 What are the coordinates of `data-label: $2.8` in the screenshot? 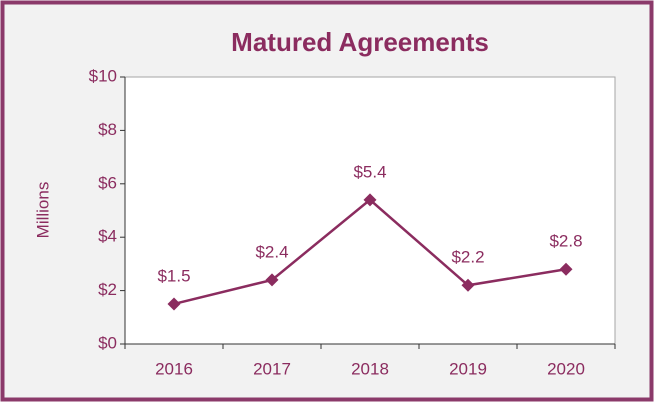 It's located at (565, 241).